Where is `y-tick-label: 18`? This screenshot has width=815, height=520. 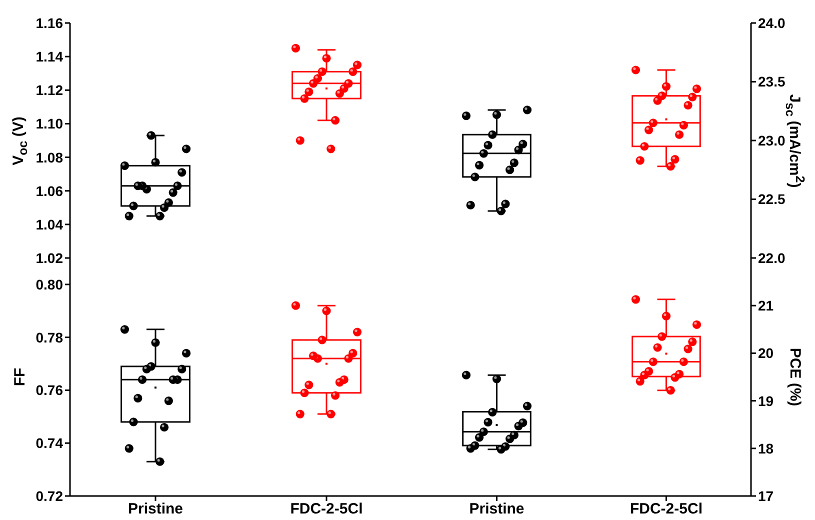
y-tick-label: 18 is located at coordinates (766, 448).